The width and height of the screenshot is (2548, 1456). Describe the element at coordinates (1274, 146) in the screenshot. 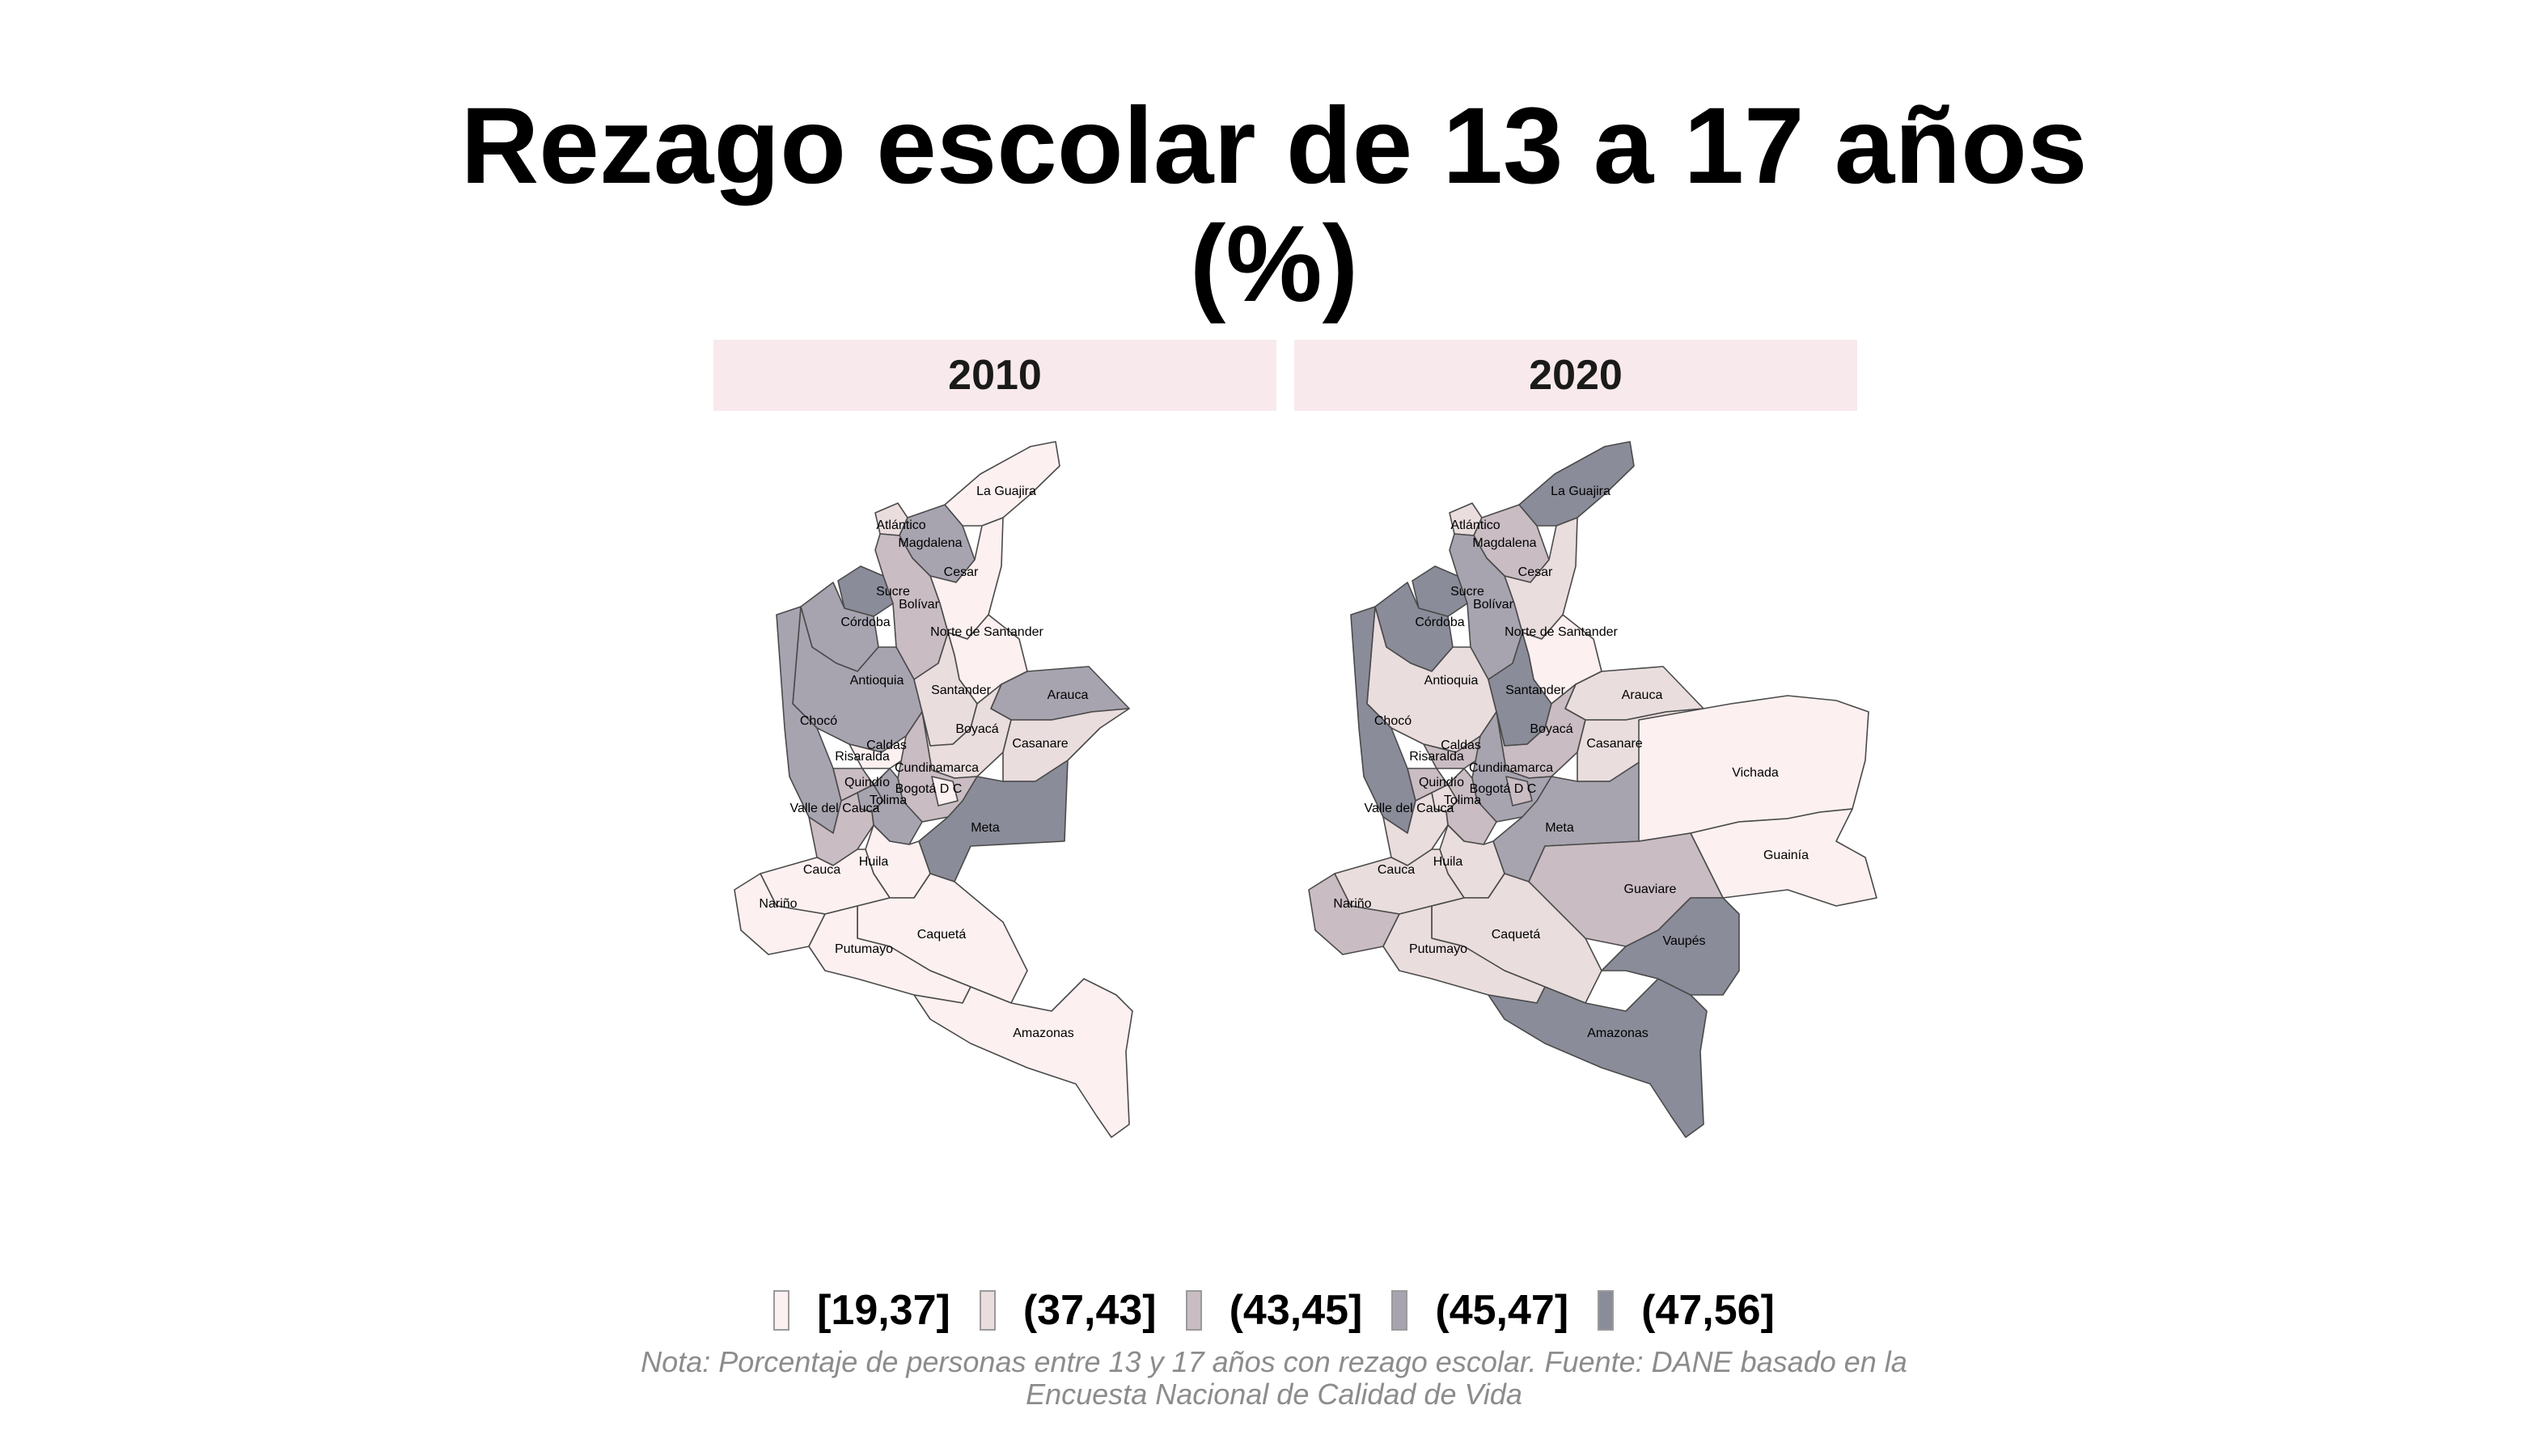

I see `chart-title: Rezago escolar de 13 a 17 años` at that location.